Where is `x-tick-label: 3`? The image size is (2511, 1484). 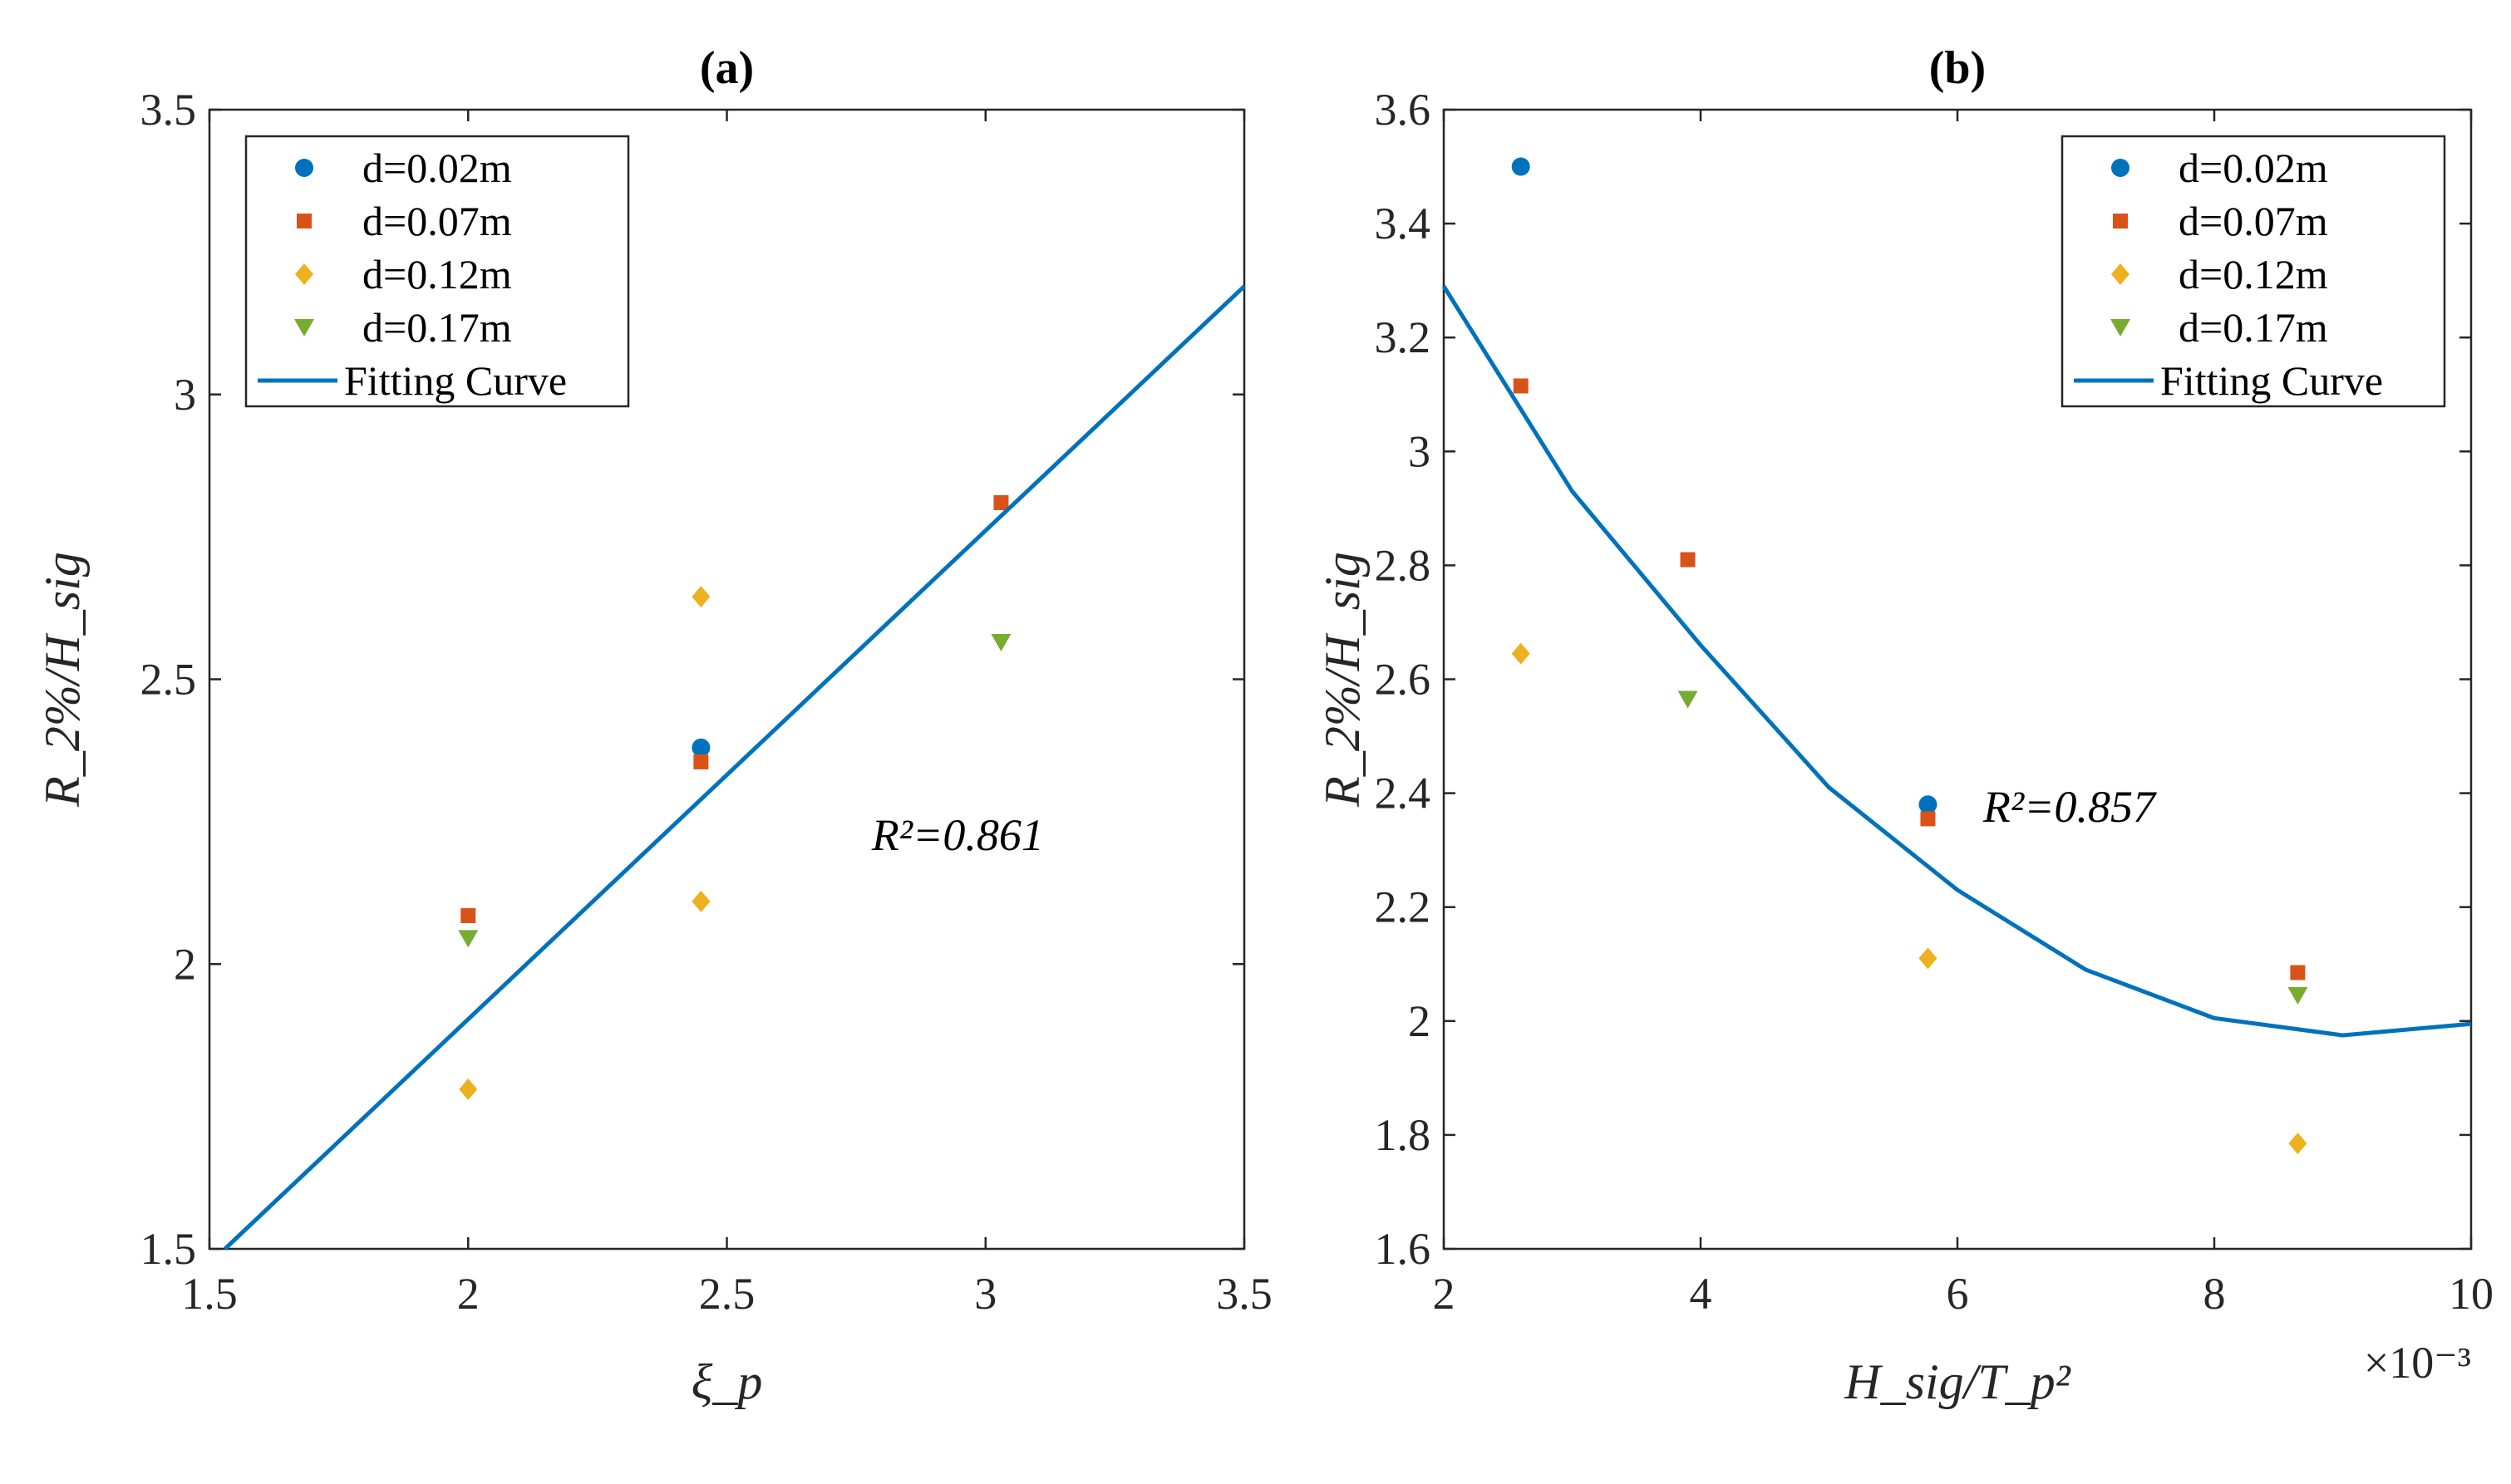 x-tick-label: 3 is located at coordinates (986, 1294).